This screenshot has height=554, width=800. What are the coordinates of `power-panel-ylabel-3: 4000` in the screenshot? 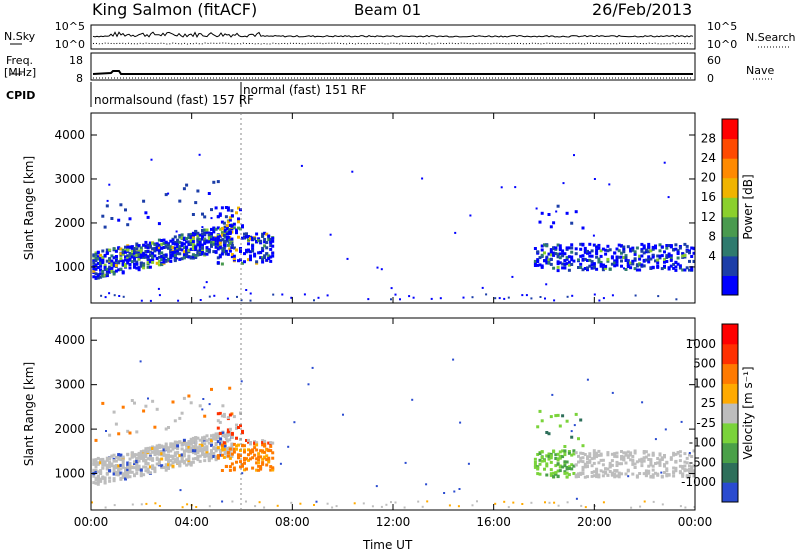 It's located at (69, 135).